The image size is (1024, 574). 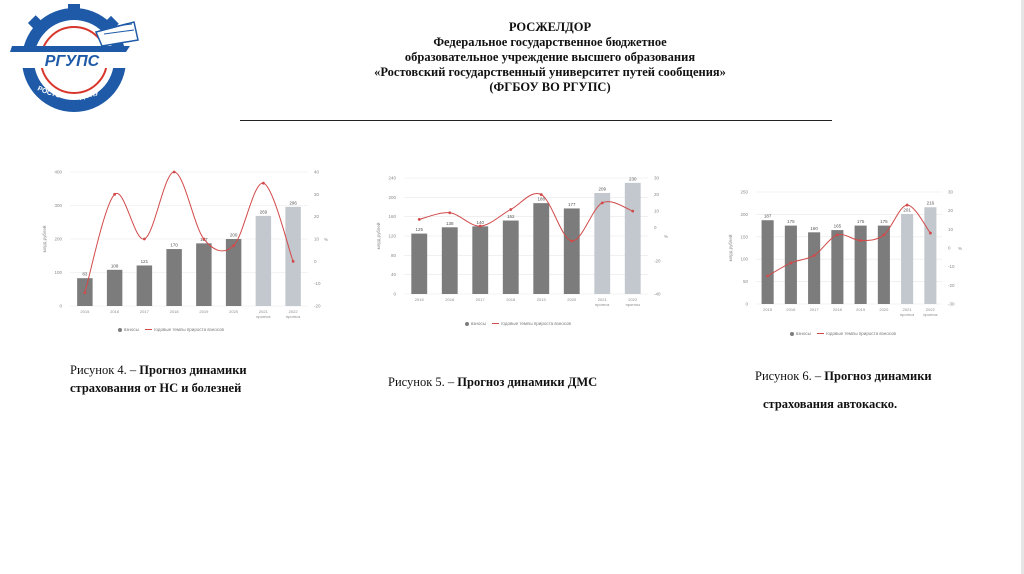 I want to click on header-line-4: (ФГБОУ ВО РГУПС), so click(x=550, y=87).